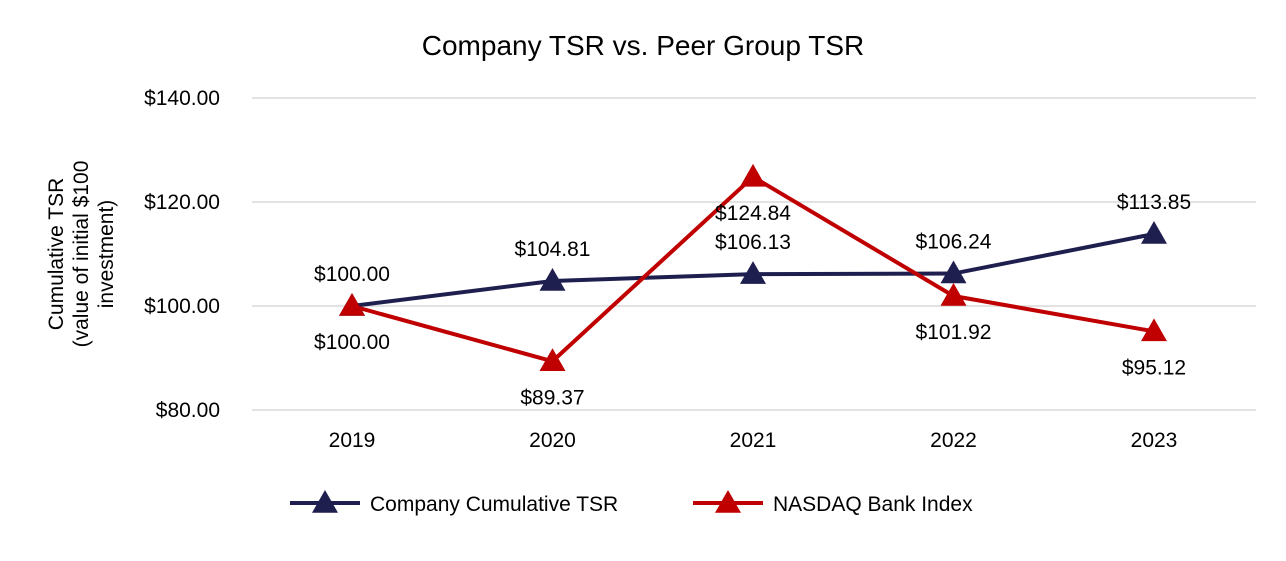 The image size is (1286, 561). What do you see at coordinates (182, 202) in the screenshot?
I see `y-tick-label: $120.00` at bounding box center [182, 202].